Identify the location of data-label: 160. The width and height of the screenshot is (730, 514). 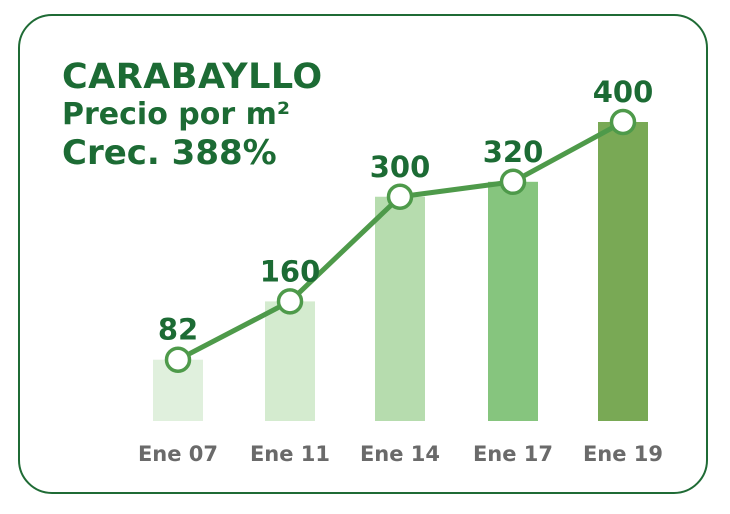
(290, 271).